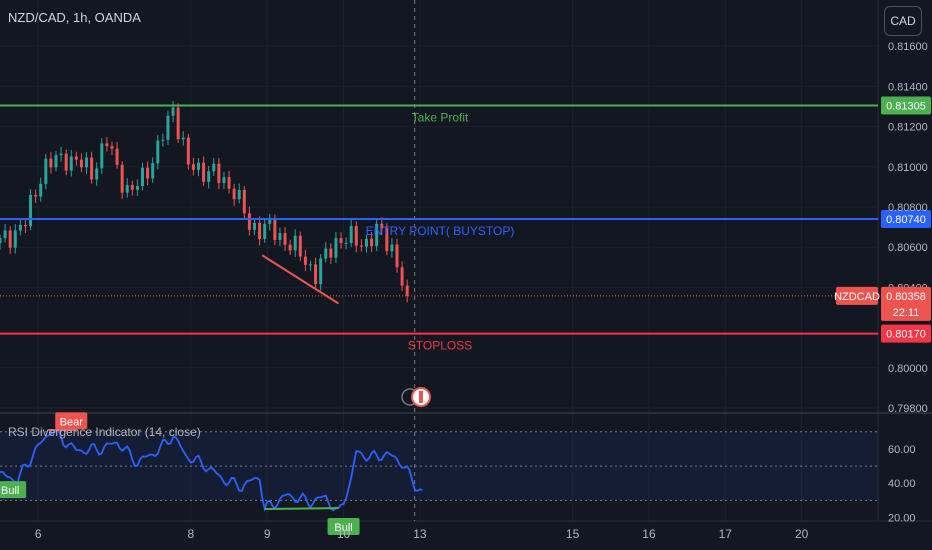 The height and width of the screenshot is (550, 932). Describe the element at coordinates (906, 297) in the screenshot. I see `last-price-text: 0.80358` at that location.